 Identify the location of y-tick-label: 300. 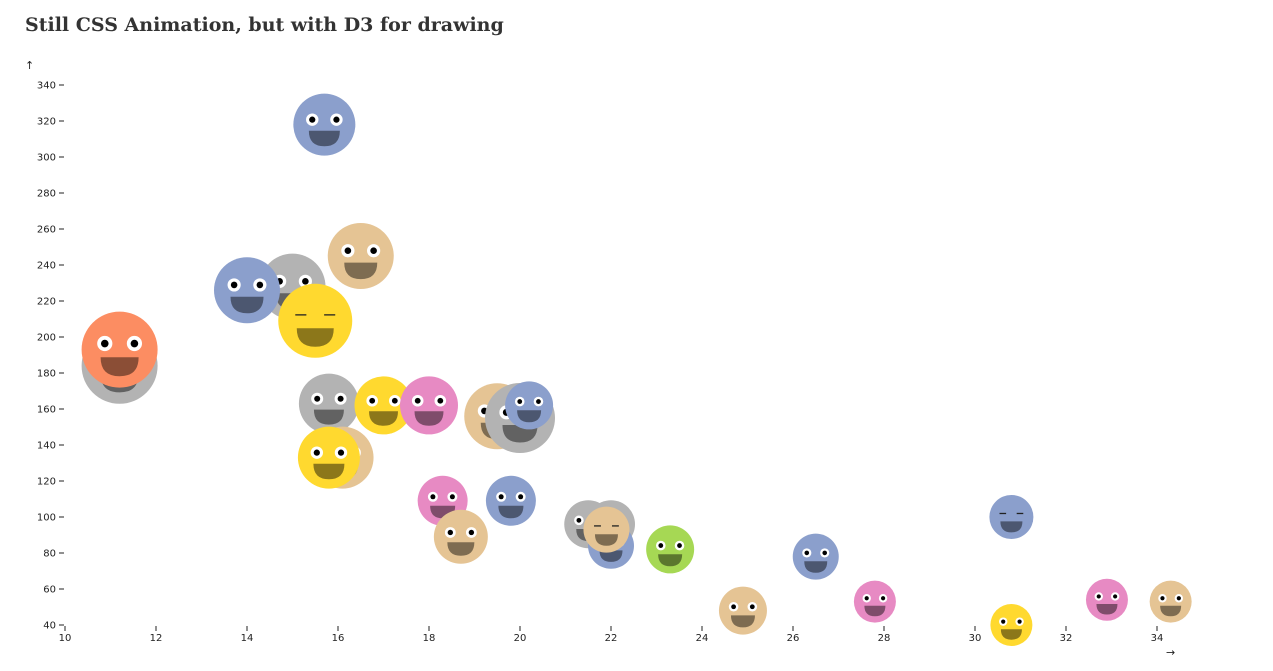
(46, 158).